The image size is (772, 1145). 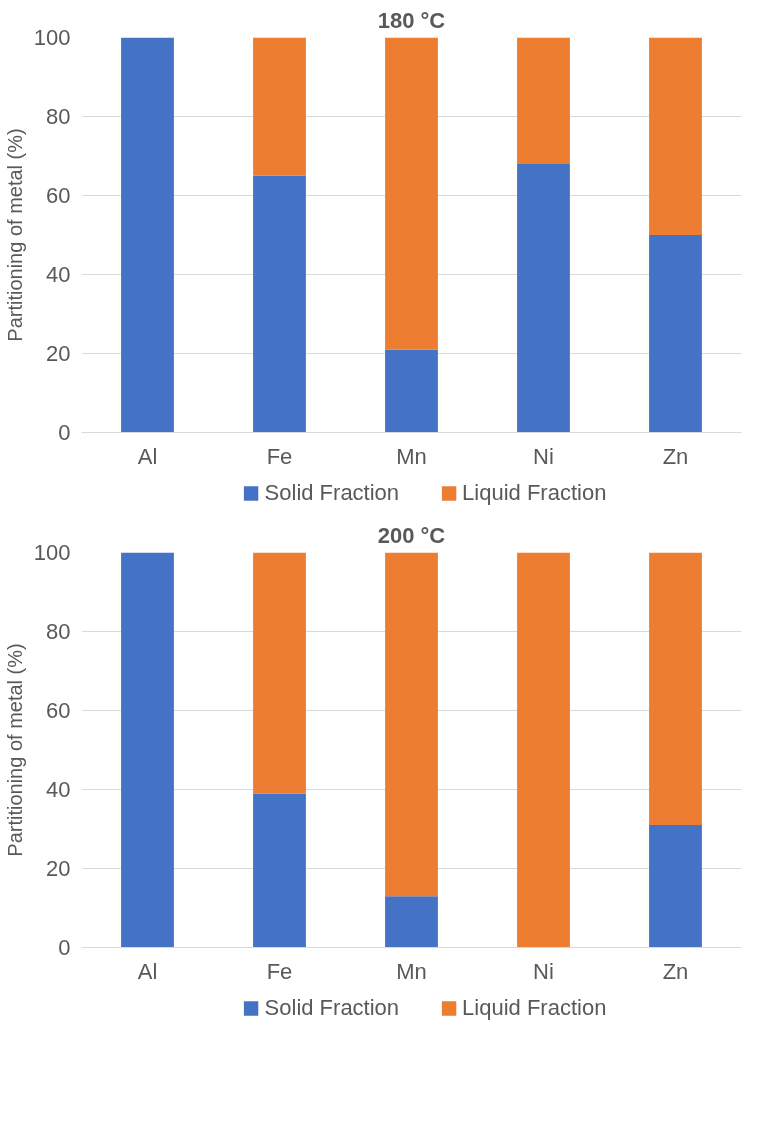 What do you see at coordinates (411, 535) in the screenshot?
I see `chart-title: 200 °C` at bounding box center [411, 535].